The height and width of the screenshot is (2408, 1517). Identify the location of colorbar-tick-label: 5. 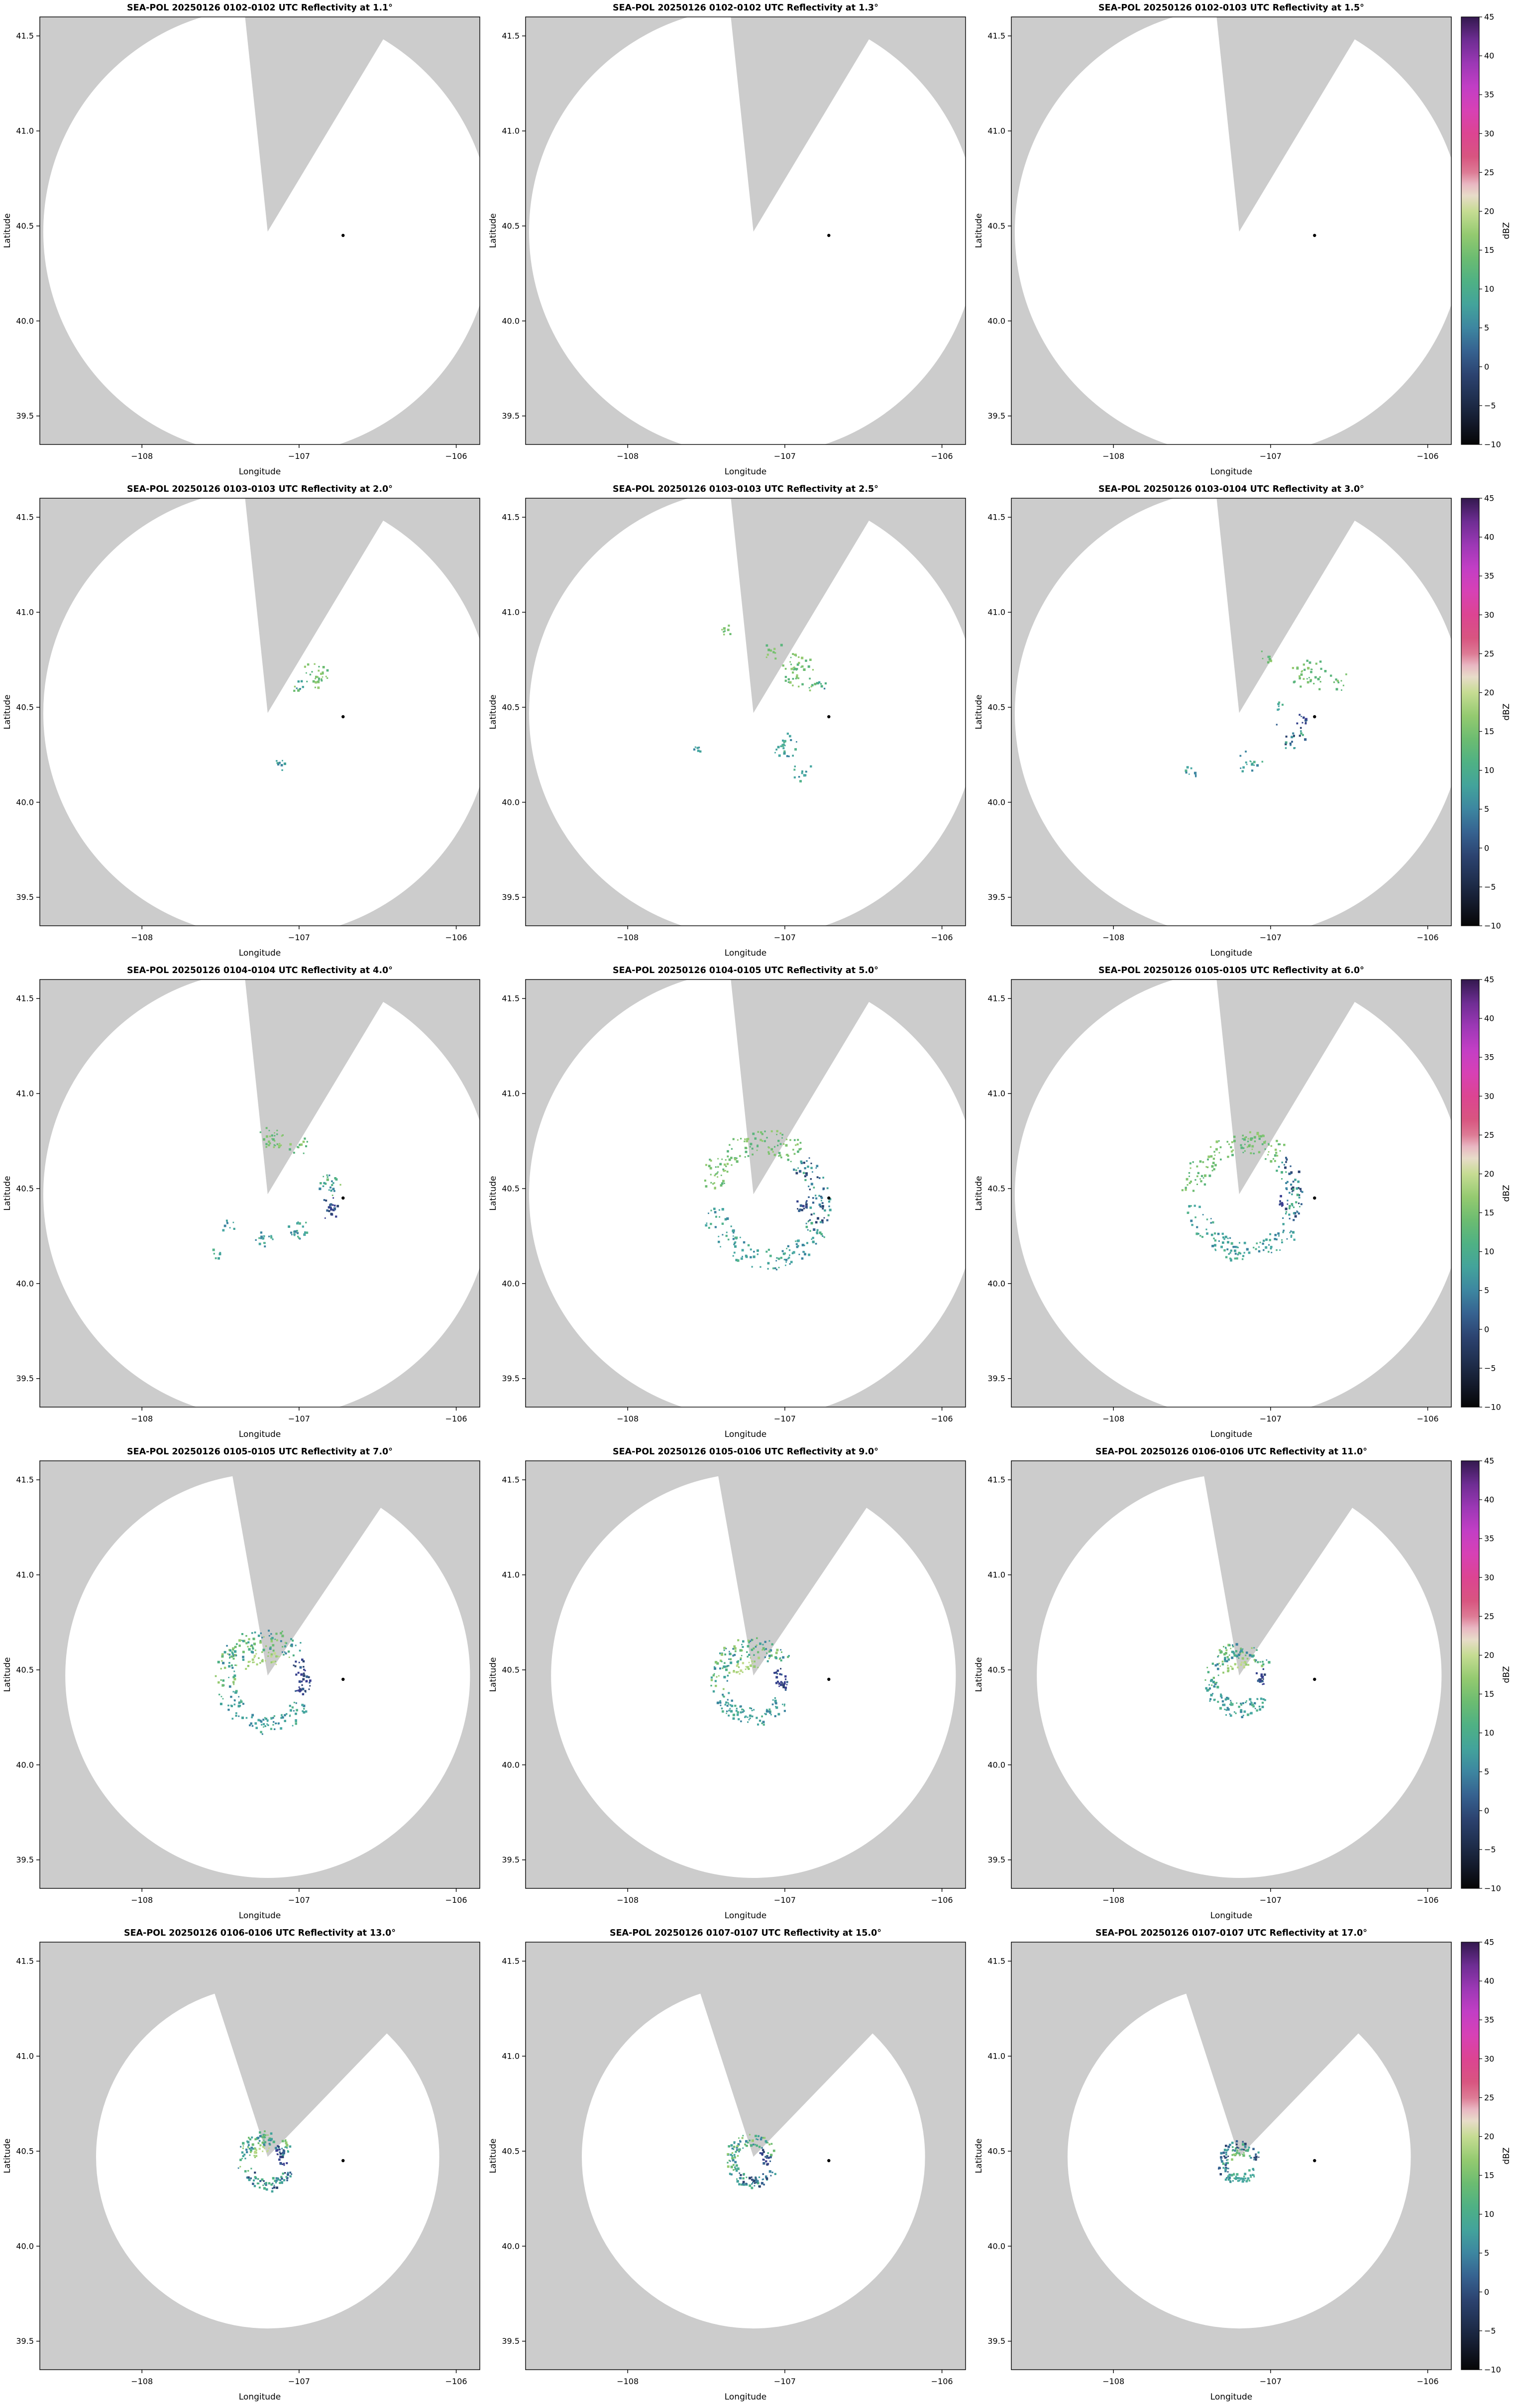
(1487, 809).